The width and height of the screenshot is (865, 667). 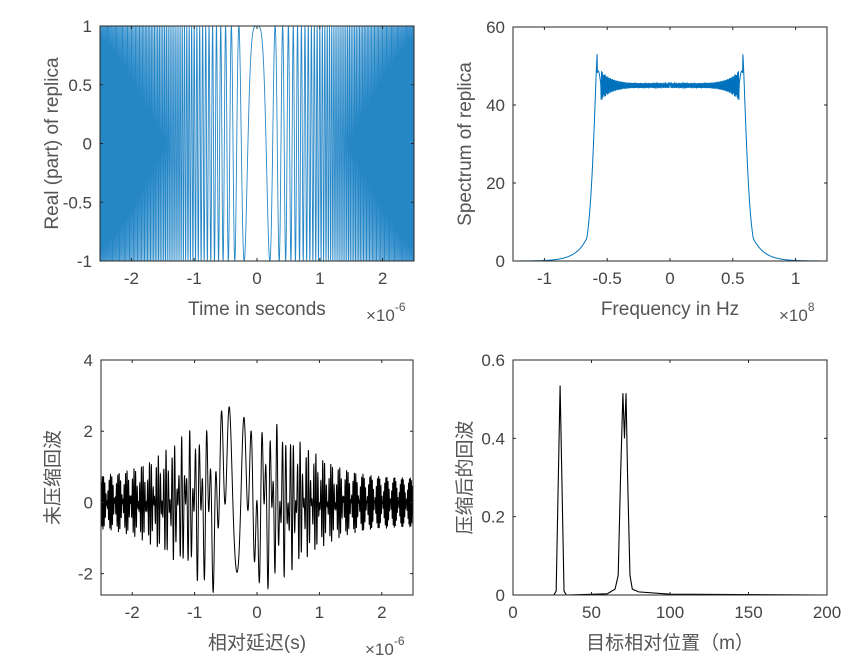 I want to click on x-axis-label: 目标相对位置（m）, so click(x=670, y=643).